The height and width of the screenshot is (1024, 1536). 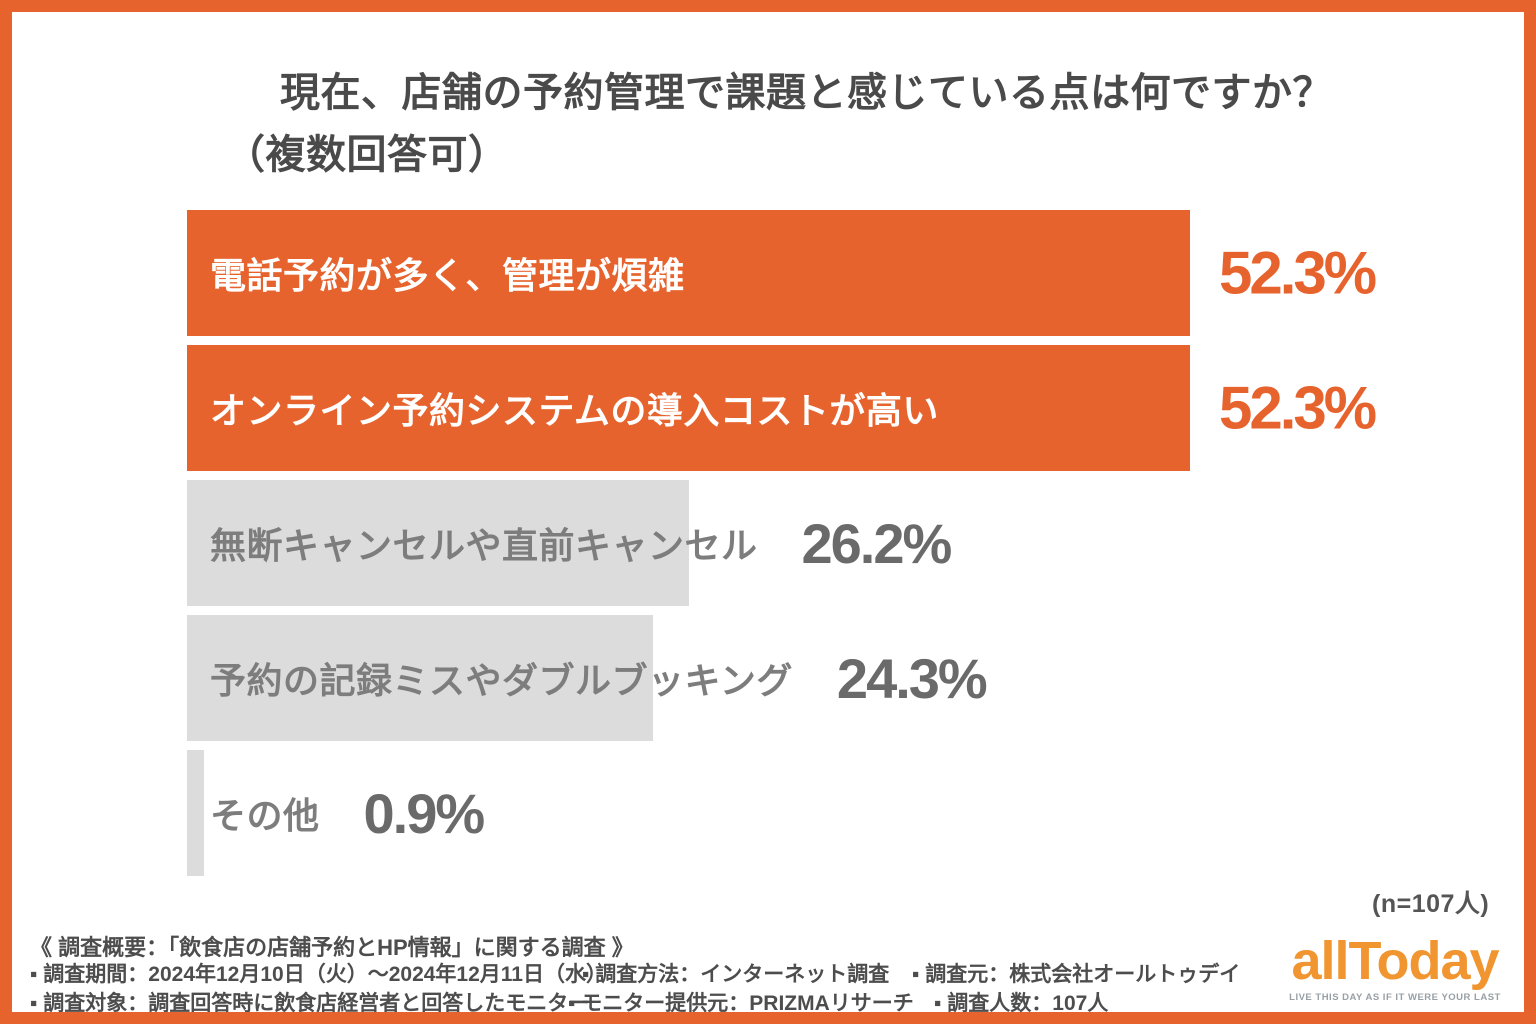 What do you see at coordinates (332, 947) in the screenshot?
I see `survey-overview-heading: 《 調査概要：「飲食店の店舗予約とHP情報」に関する調査 》` at bounding box center [332, 947].